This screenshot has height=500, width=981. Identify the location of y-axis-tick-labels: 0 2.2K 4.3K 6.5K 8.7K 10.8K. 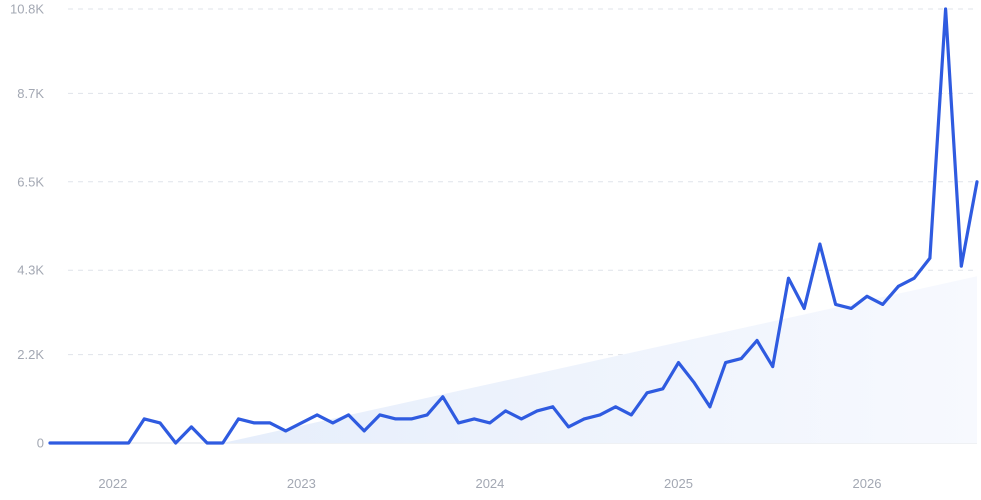
(27, 226).